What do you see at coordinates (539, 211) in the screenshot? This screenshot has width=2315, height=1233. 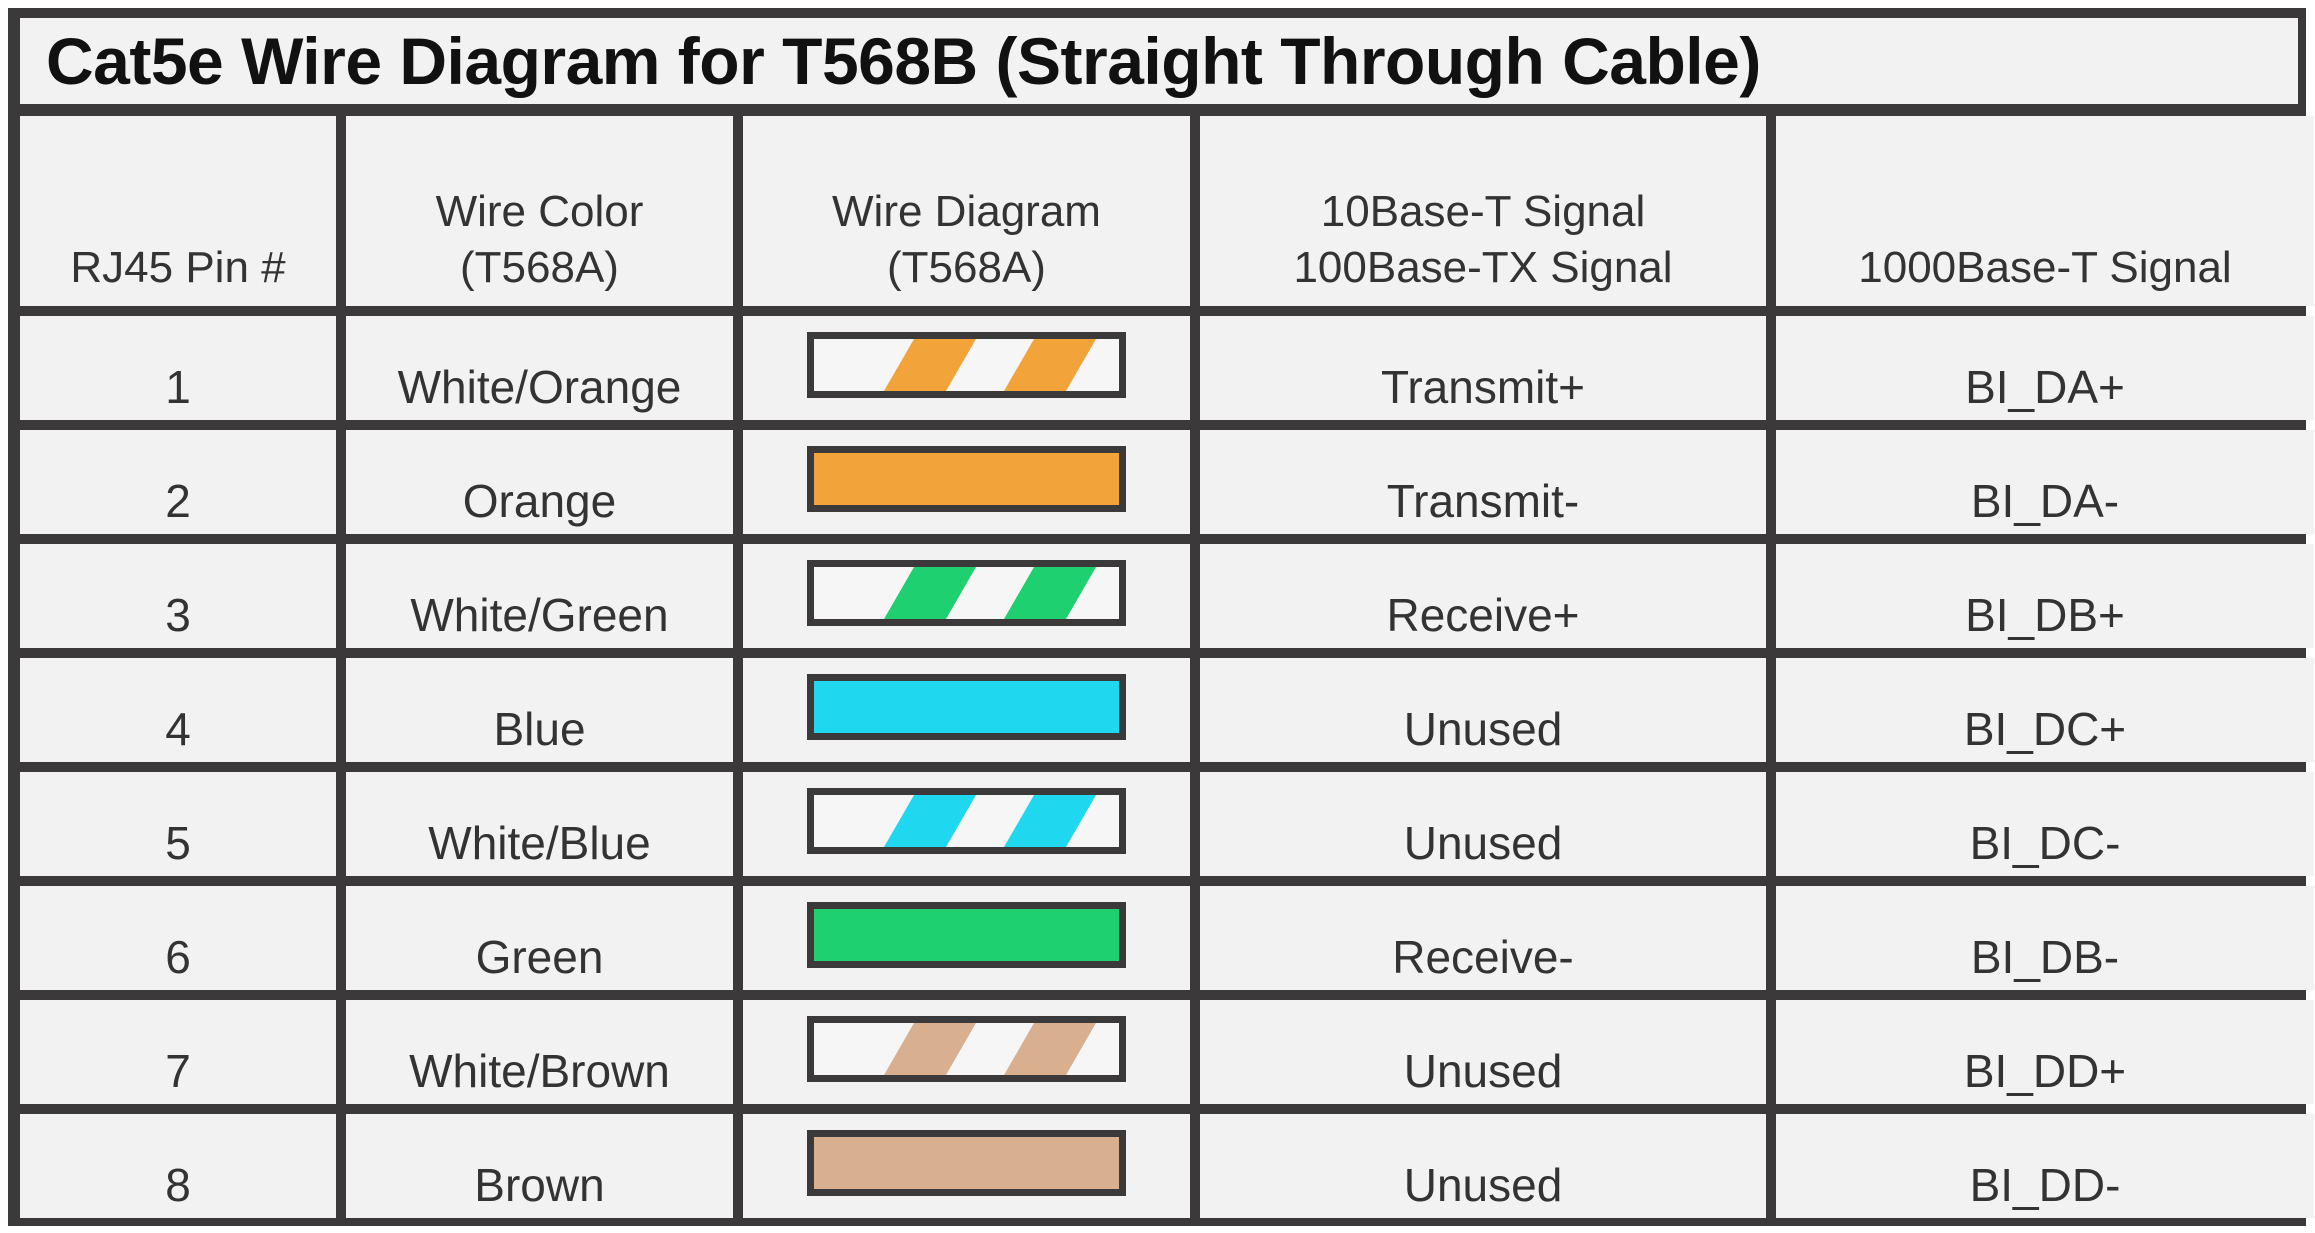 I see `header-wire-color: Wire Color (T568A)` at bounding box center [539, 211].